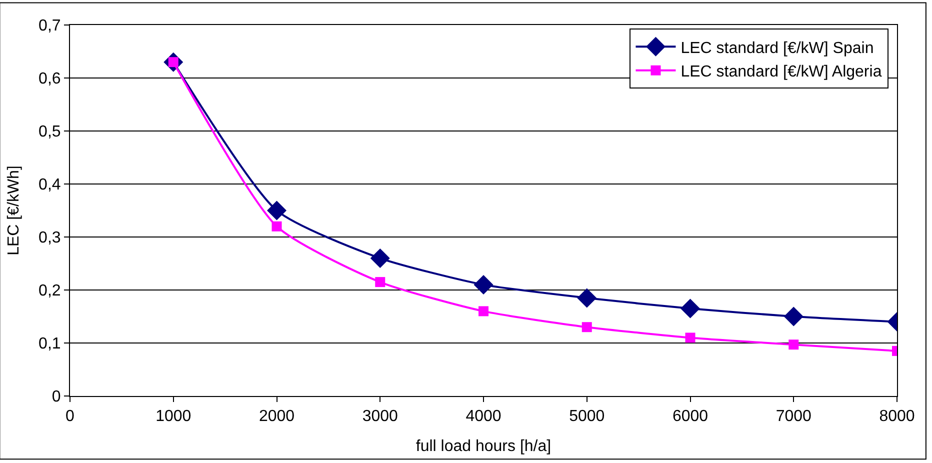 The height and width of the screenshot is (463, 932). I want to click on y-tick-label: 0,7, so click(49, 26).